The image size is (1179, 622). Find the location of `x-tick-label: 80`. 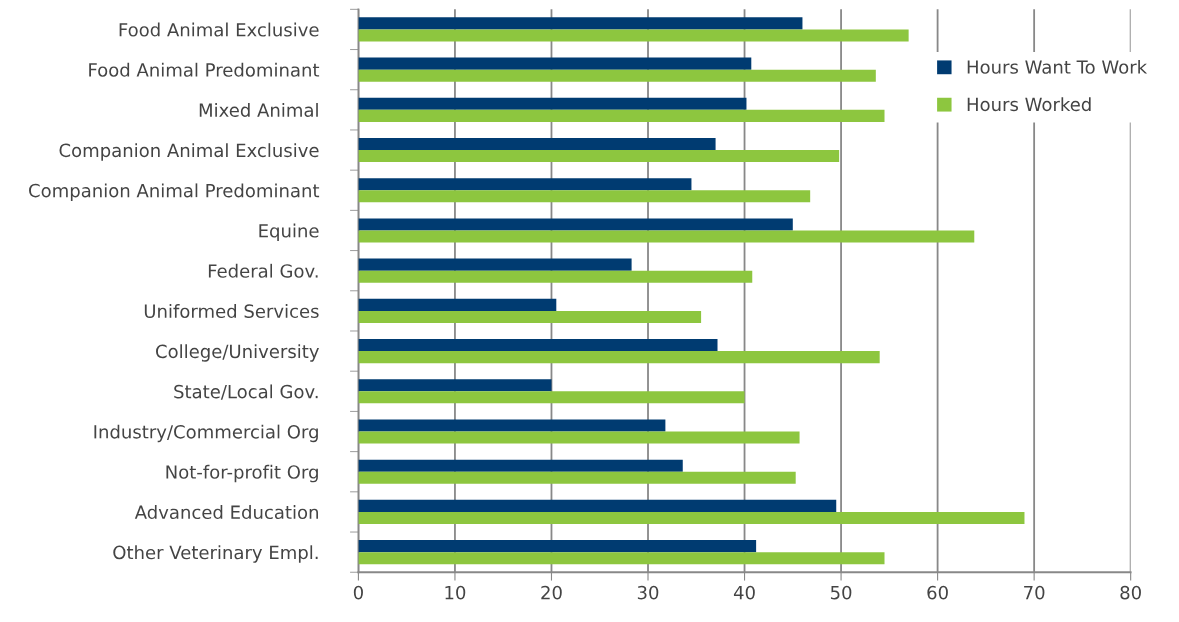

x-tick-label: 80 is located at coordinates (1130, 592).